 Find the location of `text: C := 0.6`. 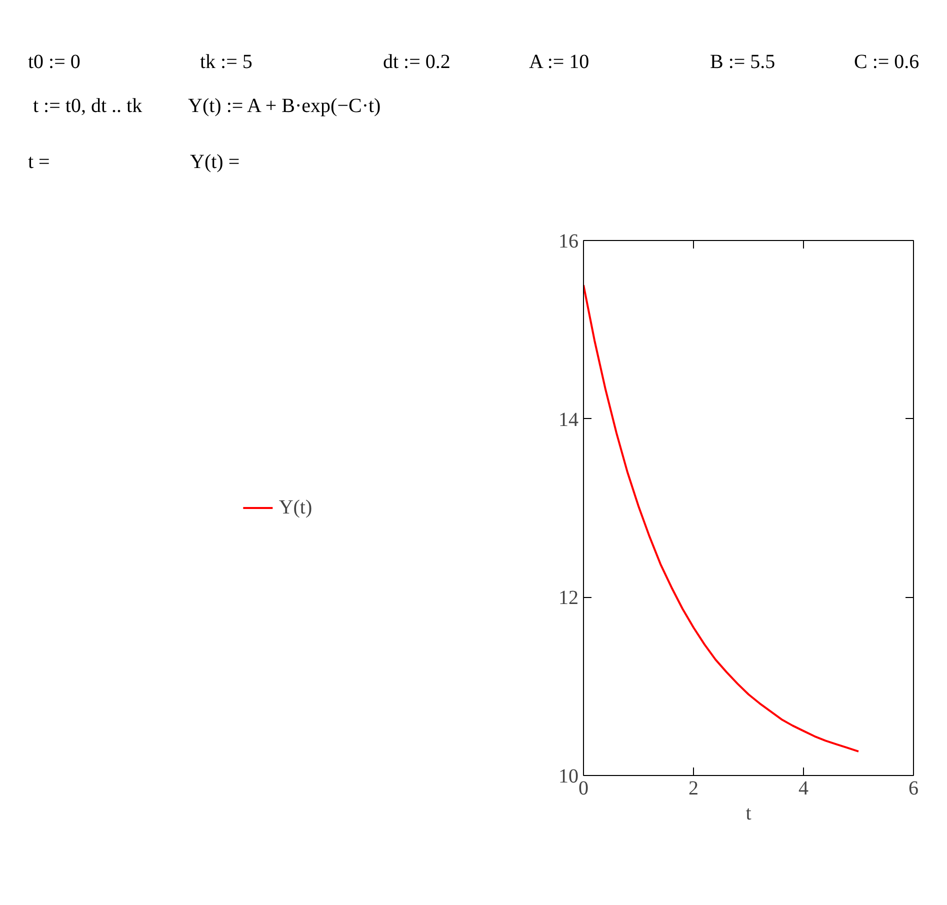

text: C := 0.6 is located at coordinates (887, 62).